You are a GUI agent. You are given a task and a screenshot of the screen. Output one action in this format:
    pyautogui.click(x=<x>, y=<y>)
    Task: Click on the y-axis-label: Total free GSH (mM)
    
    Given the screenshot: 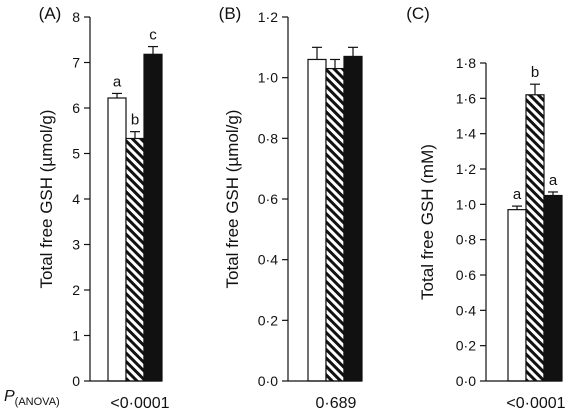 What is the action you would take?
    pyautogui.click(x=427, y=222)
    